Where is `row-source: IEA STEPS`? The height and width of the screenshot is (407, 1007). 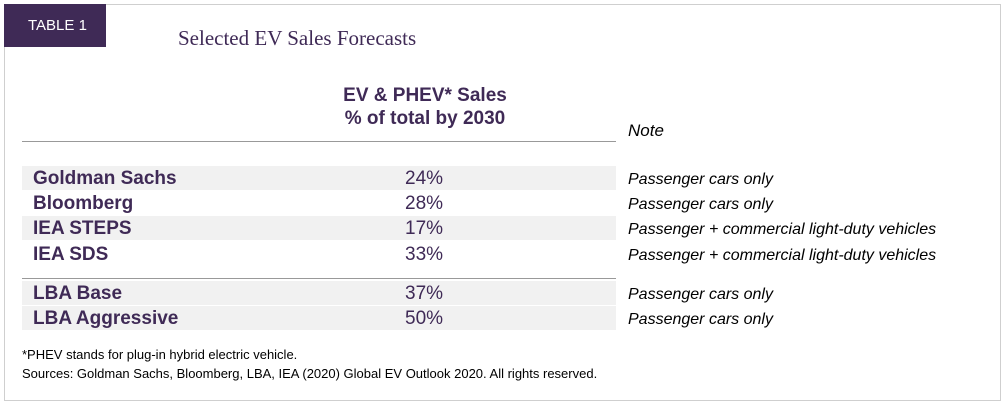
row-source: IEA STEPS is located at coordinates (82, 228).